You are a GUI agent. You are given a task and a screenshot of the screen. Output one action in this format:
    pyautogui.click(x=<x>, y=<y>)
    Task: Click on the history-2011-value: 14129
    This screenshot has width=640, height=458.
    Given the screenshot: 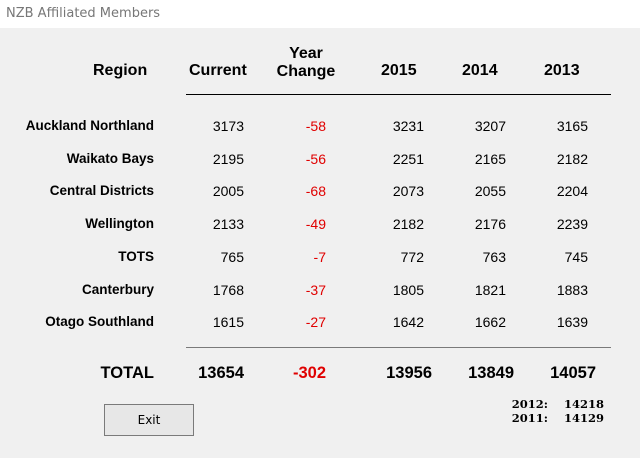 What is the action you would take?
    pyautogui.click(x=583, y=418)
    